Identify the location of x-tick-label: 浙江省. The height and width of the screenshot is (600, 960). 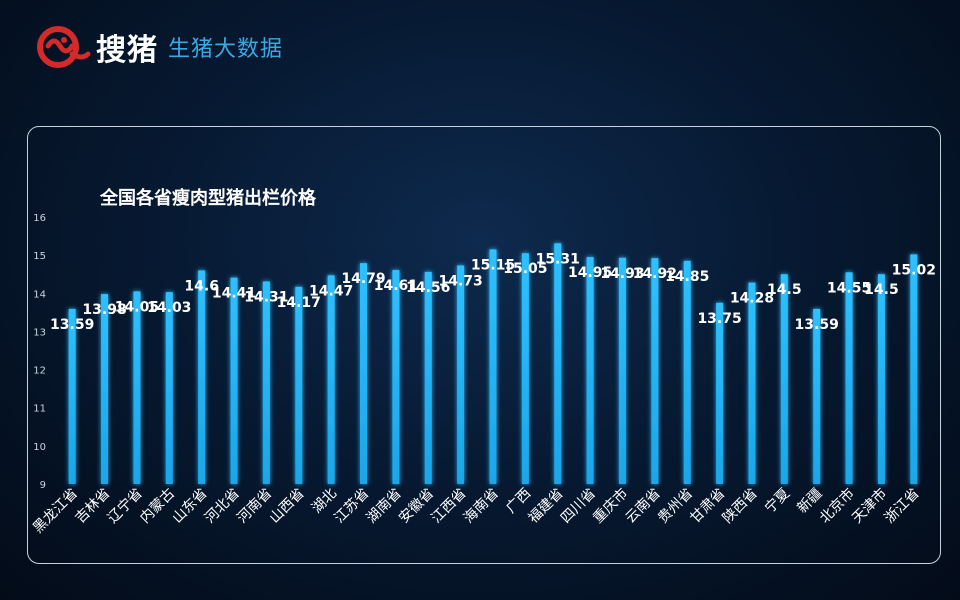
(902, 506).